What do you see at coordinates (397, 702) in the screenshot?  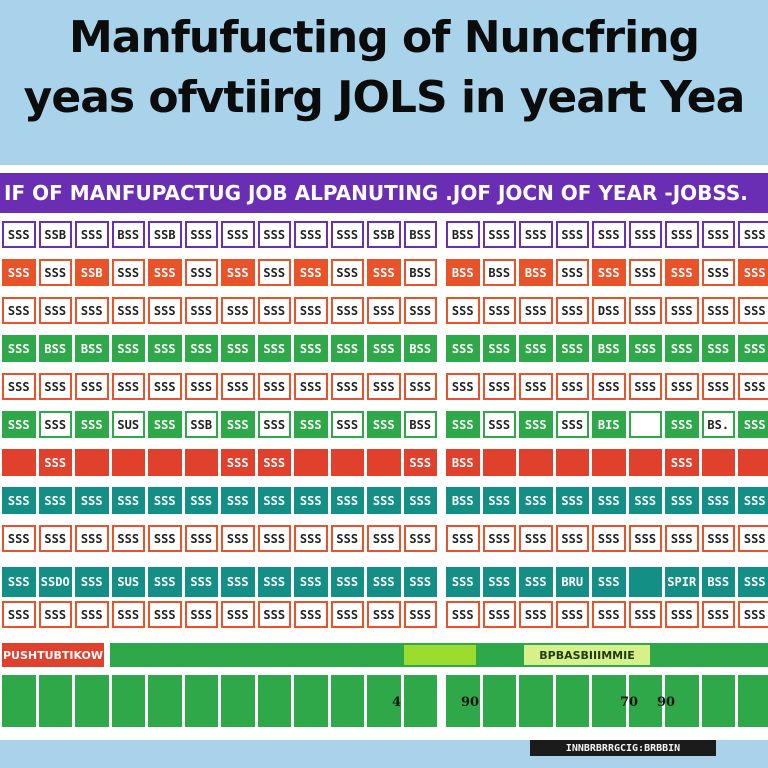 I see `bottom-number-1: 4` at bounding box center [397, 702].